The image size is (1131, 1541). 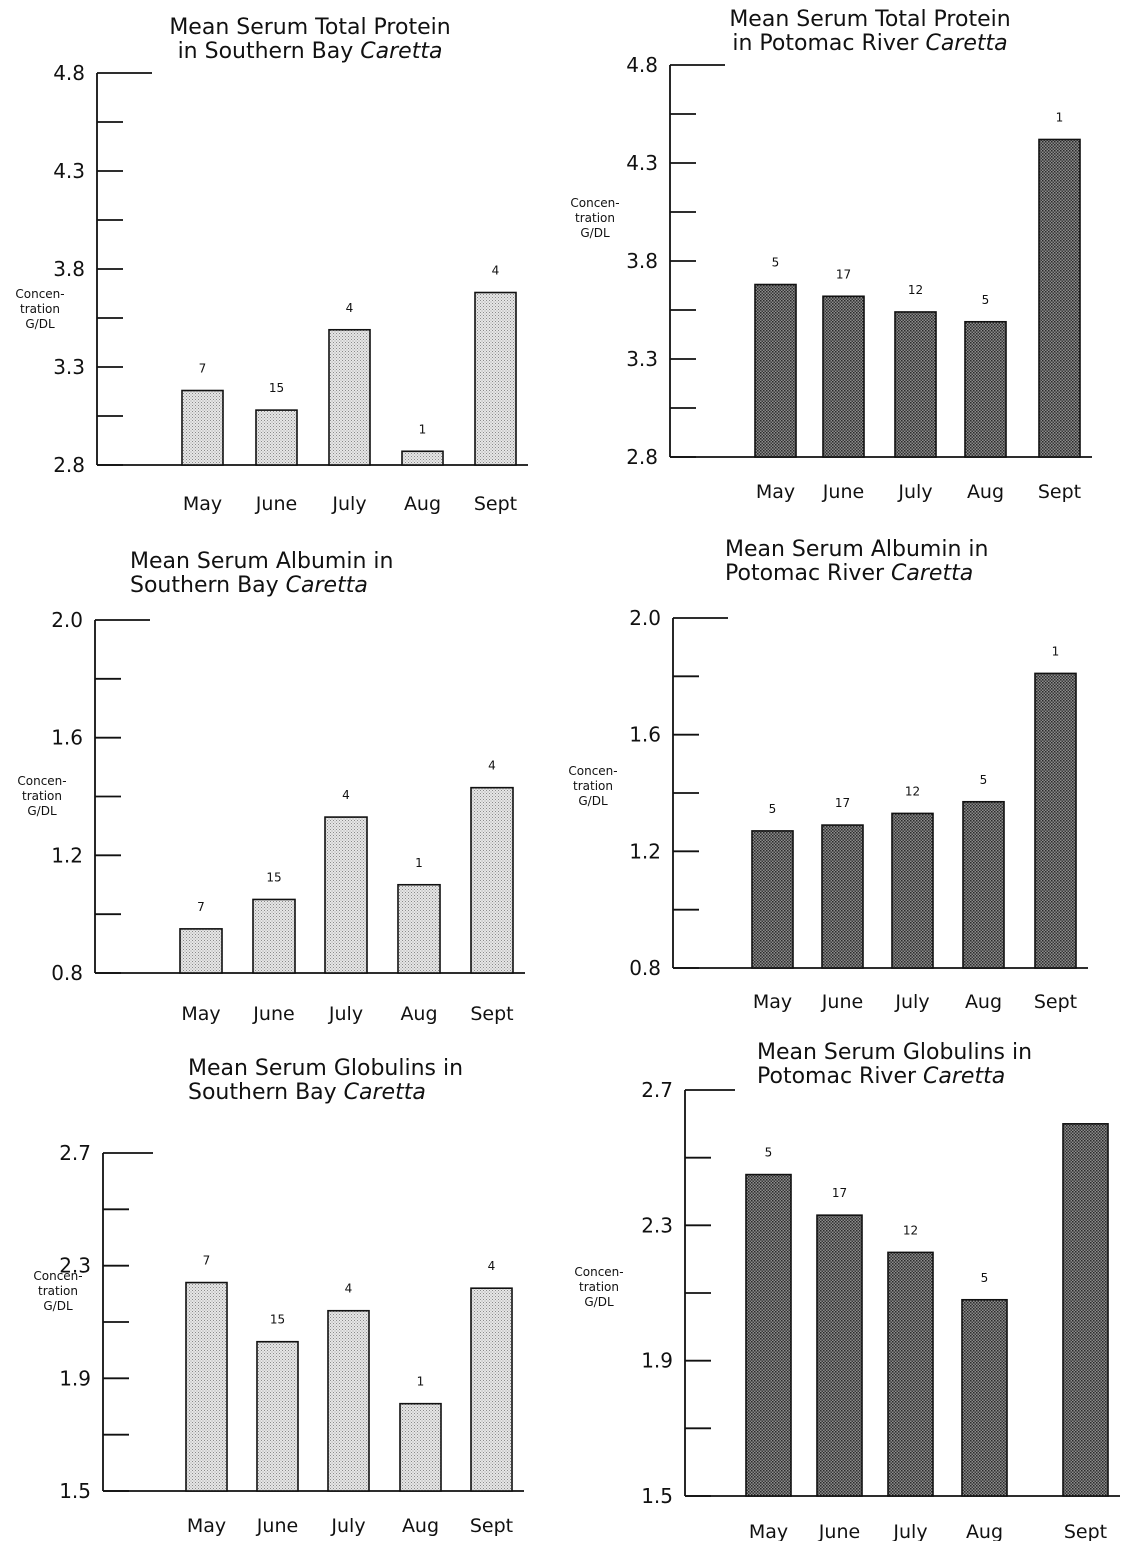 What do you see at coordinates (291, 1339) in the screenshot?
I see `chart-plot: 1.5 1.9 2.3 2.7 7 May 15 June 4 July 1 Aug 4 Sept` at bounding box center [291, 1339].